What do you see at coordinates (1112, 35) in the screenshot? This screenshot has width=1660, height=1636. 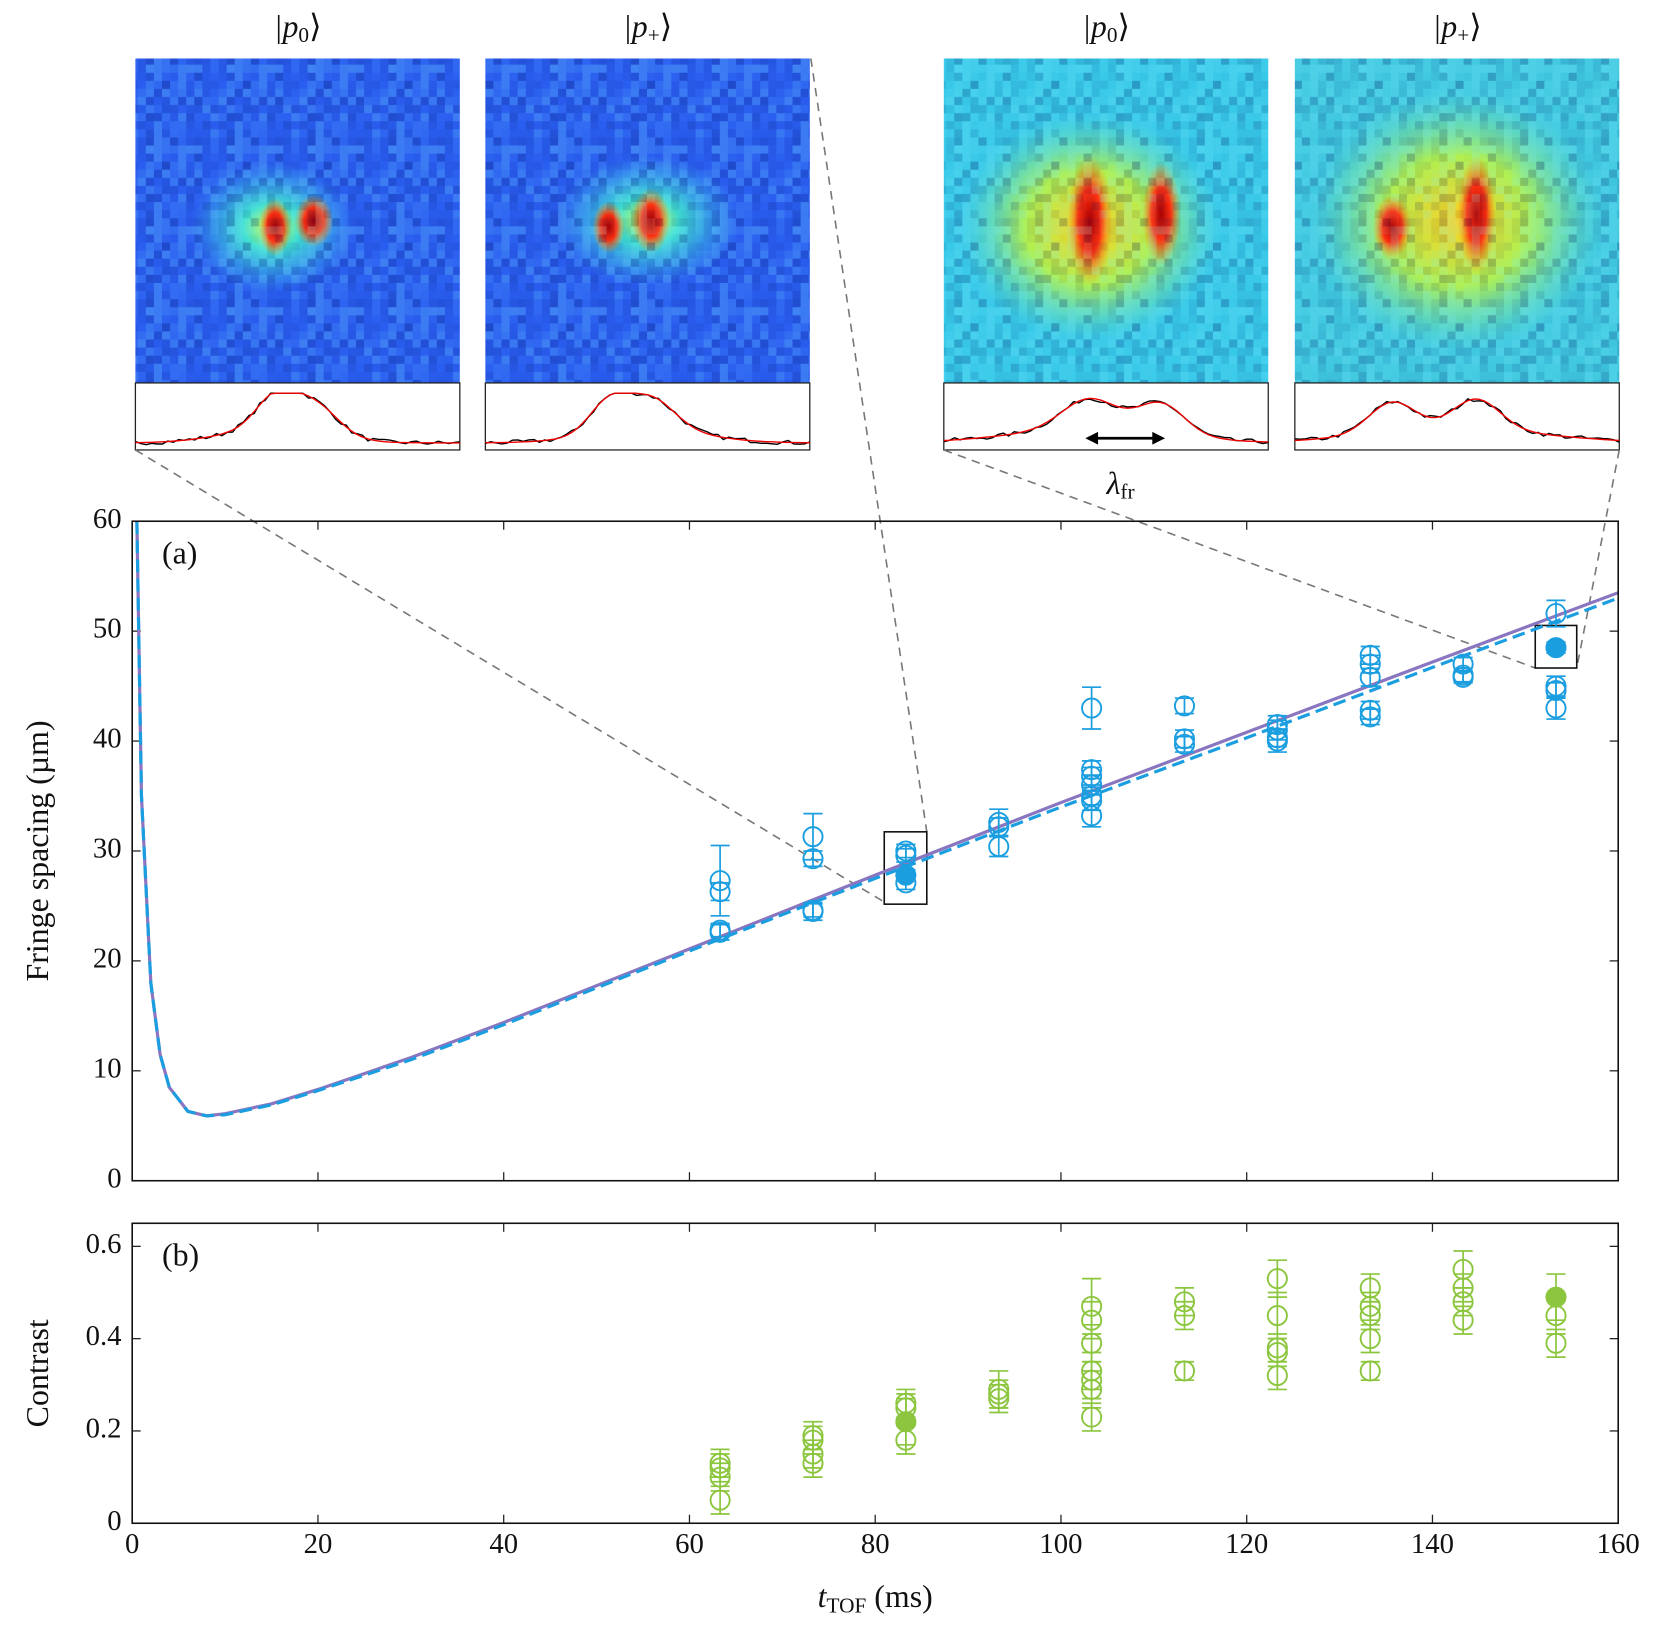 I see `inset-label-part: 0` at bounding box center [1112, 35].